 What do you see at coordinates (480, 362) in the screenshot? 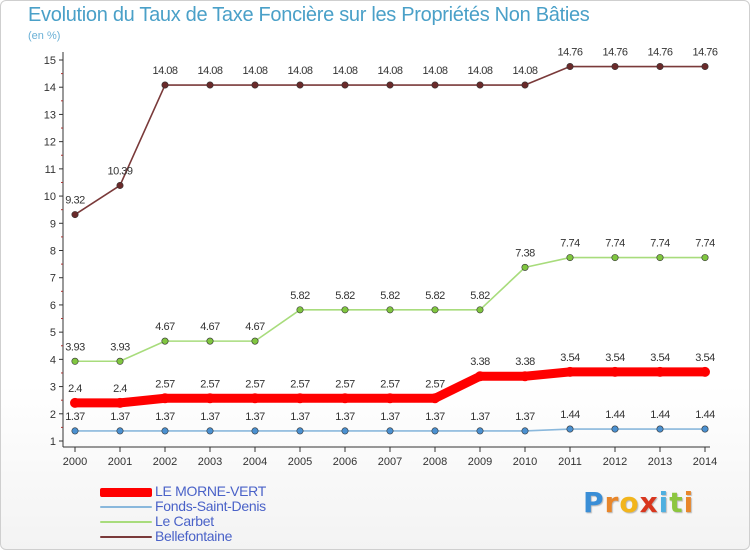
I see `data-label: 3.38` at bounding box center [480, 362].